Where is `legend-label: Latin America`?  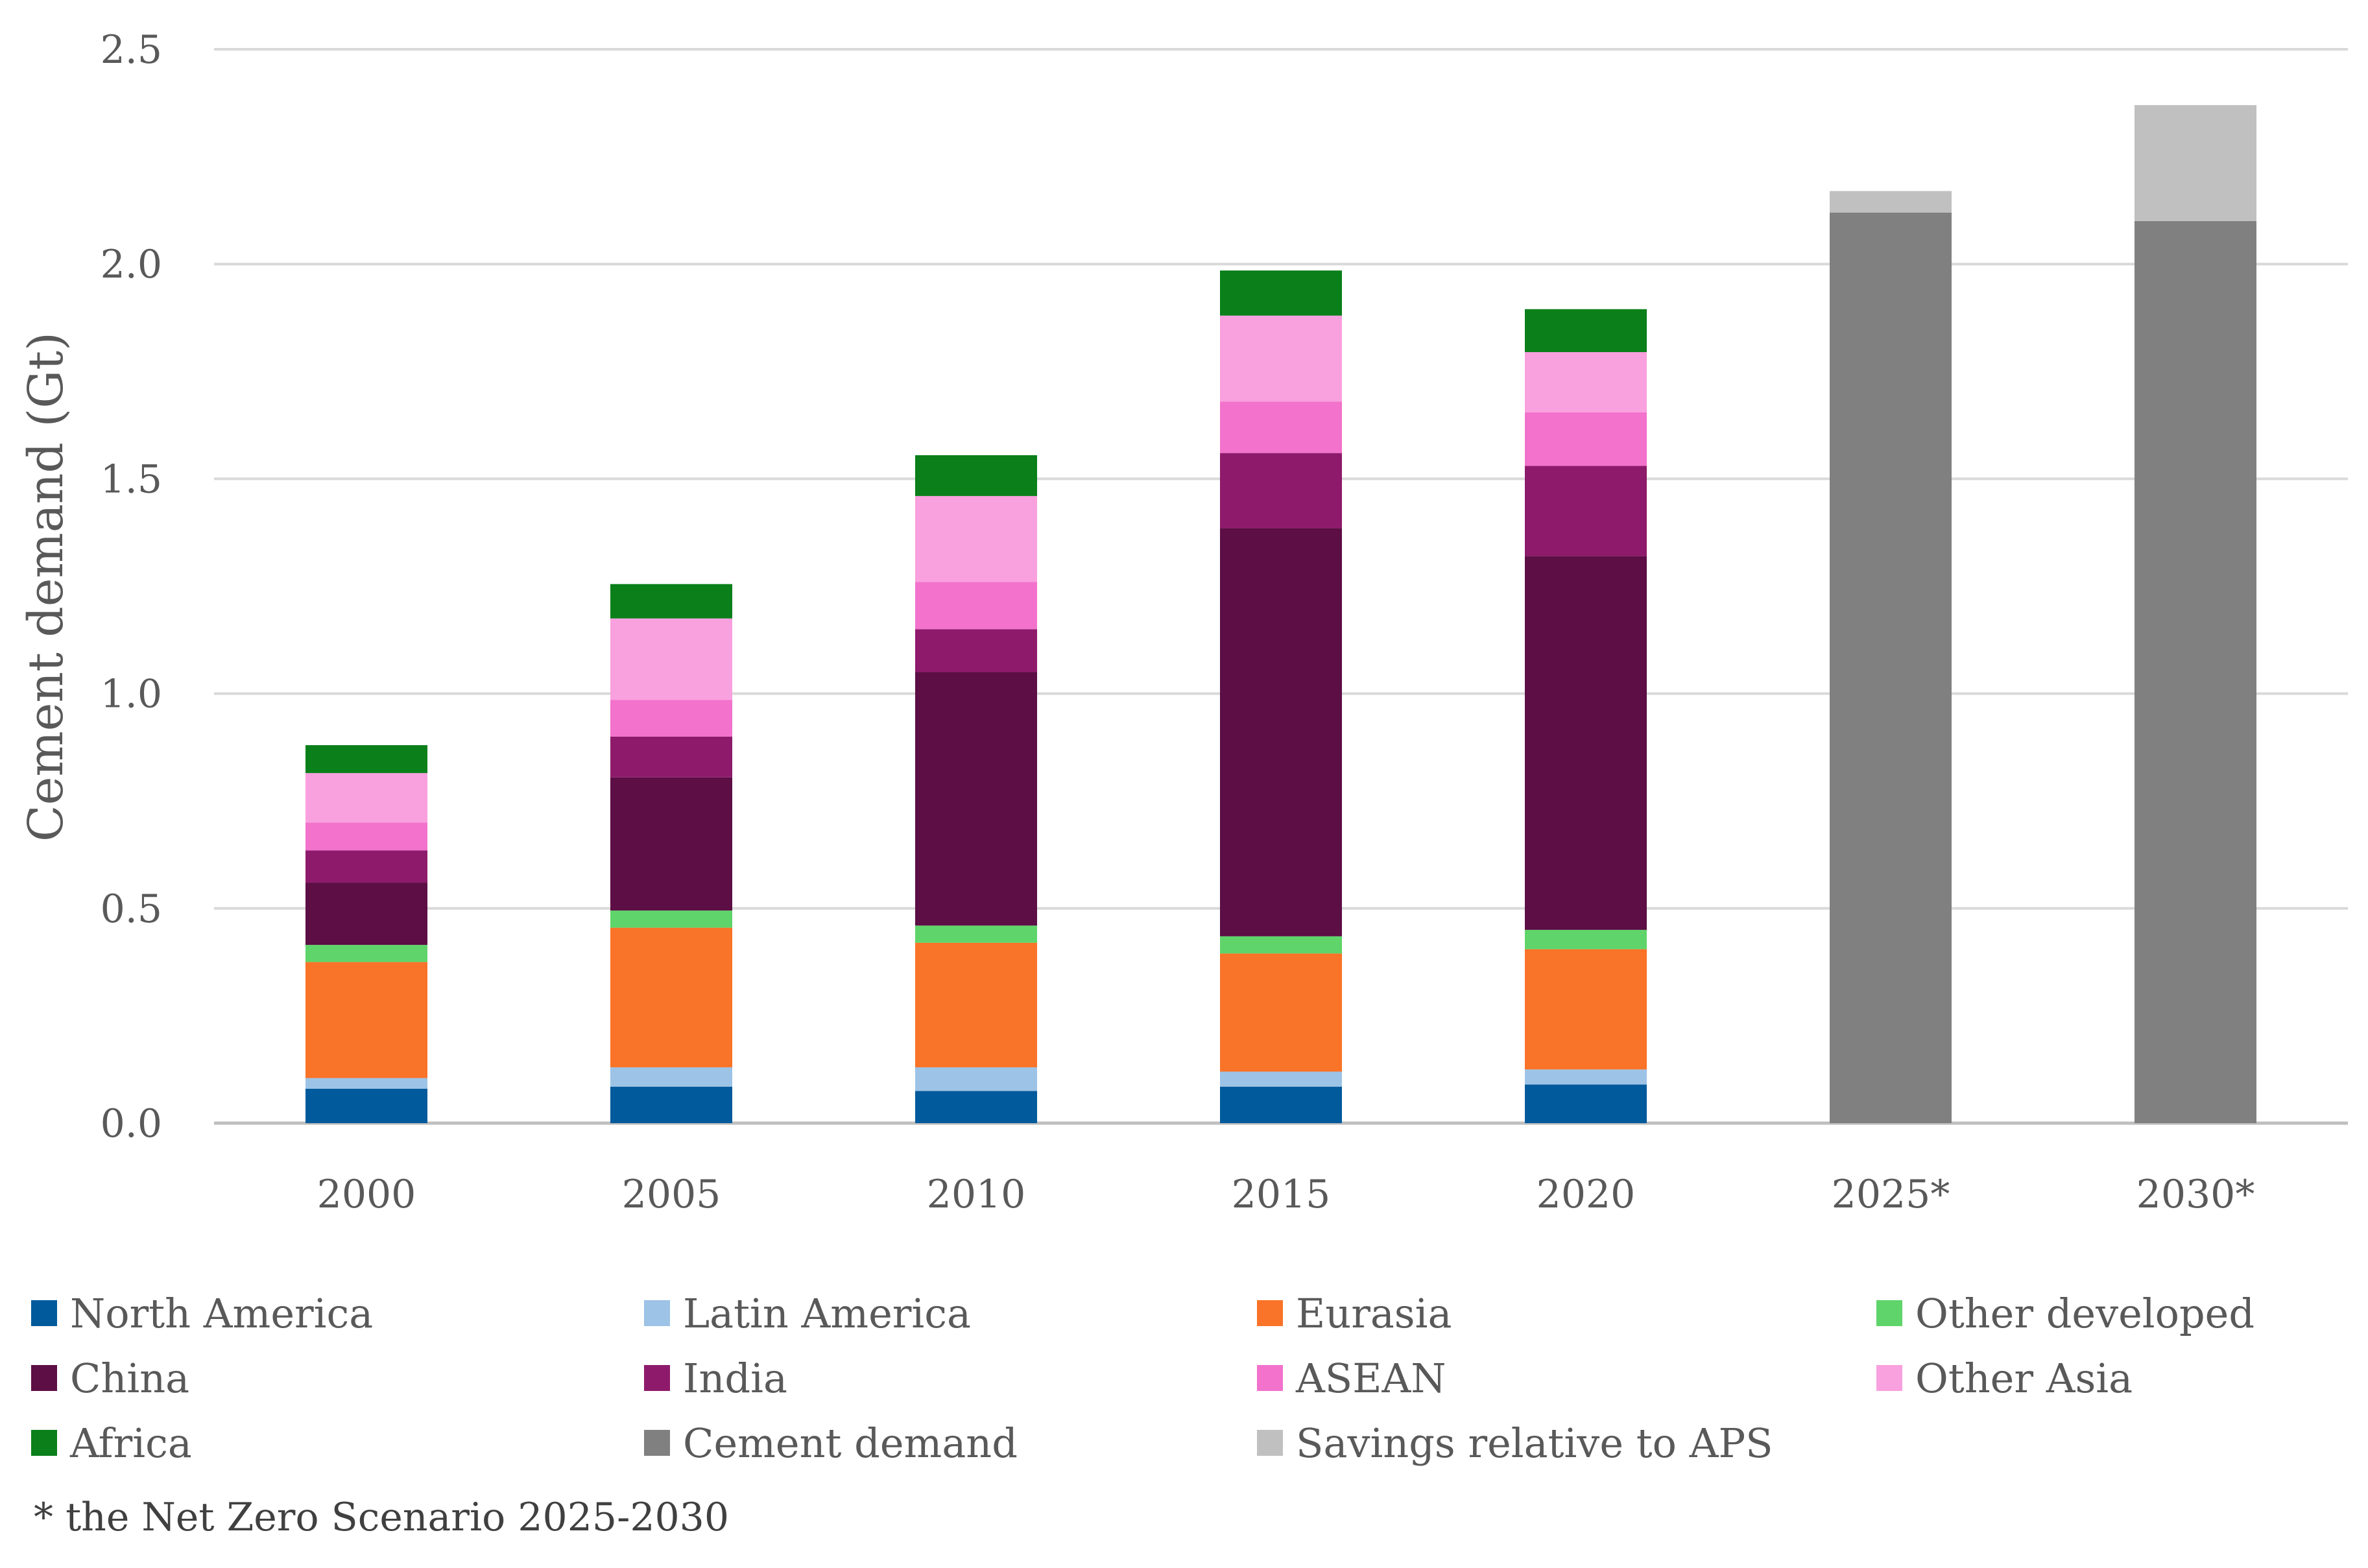
legend-label: Latin America is located at coordinates (827, 1313).